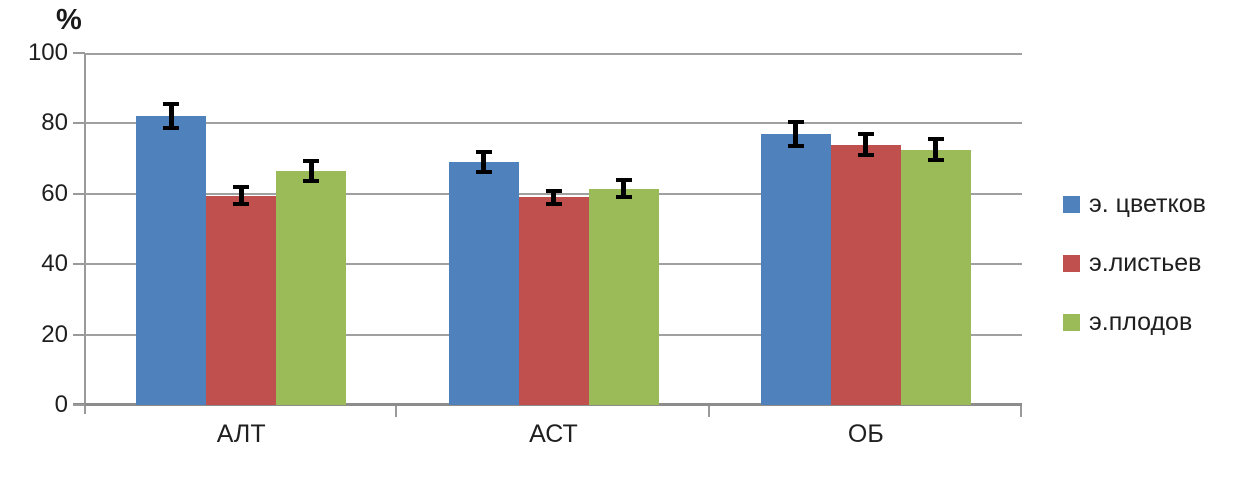 The image size is (1247, 479). Describe the element at coordinates (54, 123) in the screenshot. I see `y-axis-label: 80` at that location.